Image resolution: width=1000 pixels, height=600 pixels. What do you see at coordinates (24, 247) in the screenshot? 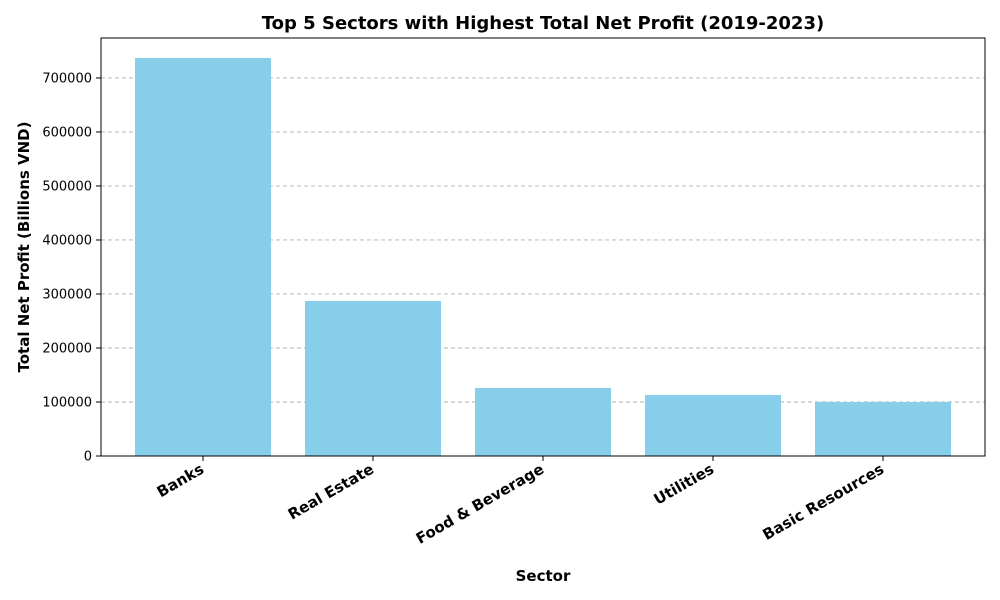
I see `y-axis-label: Total Net Profit (Billions VND)` at bounding box center [24, 247].